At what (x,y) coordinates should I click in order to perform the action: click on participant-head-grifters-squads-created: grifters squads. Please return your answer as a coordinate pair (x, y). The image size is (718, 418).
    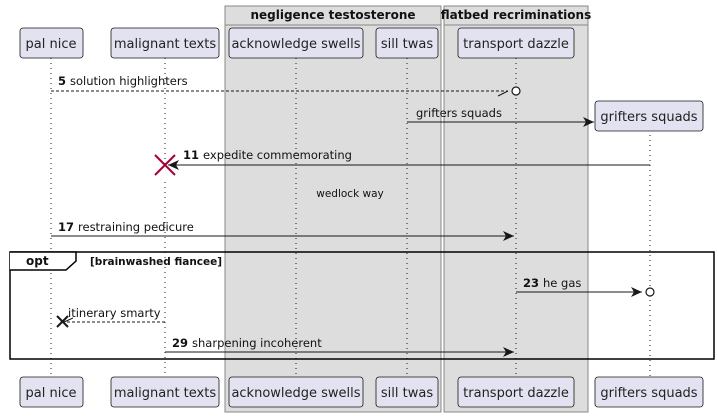
    Looking at the image, I should click on (649, 116).